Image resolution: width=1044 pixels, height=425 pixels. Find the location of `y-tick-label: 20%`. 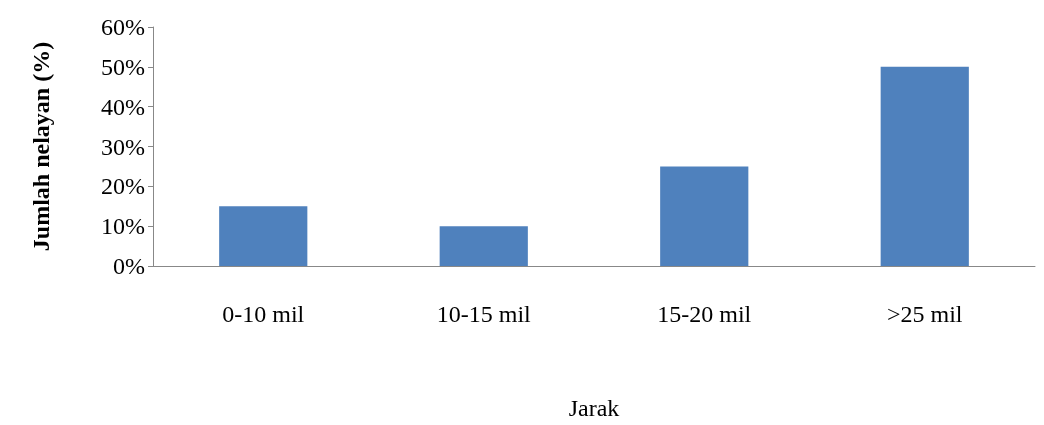

y-tick-label: 20% is located at coordinates (123, 186).